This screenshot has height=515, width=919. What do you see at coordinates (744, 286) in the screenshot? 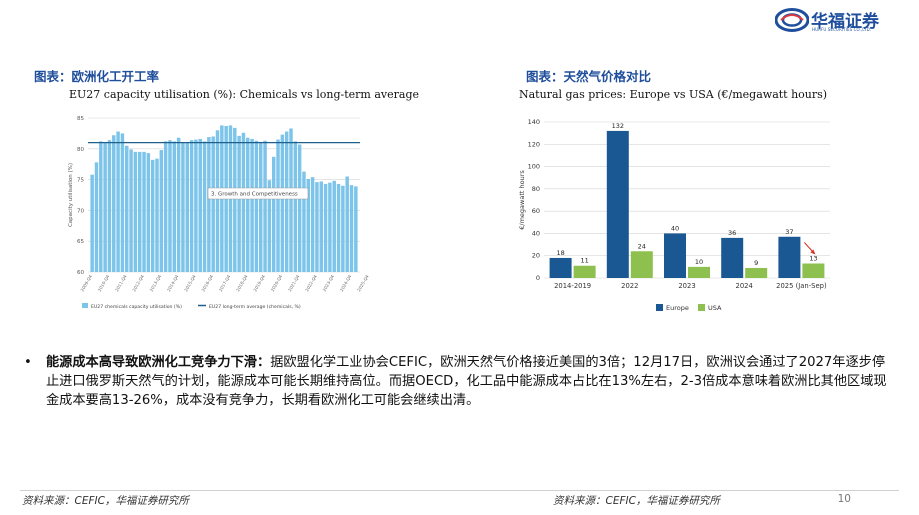
I see `x-tick-label: 2024` at bounding box center [744, 286].